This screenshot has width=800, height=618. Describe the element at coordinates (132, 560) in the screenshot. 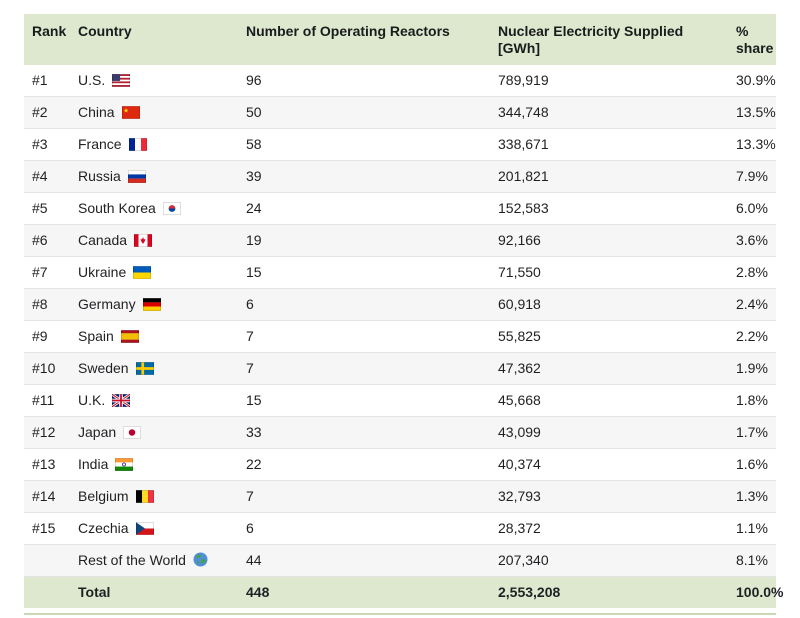

I see `country-cell-text: Rest of the World` at that location.